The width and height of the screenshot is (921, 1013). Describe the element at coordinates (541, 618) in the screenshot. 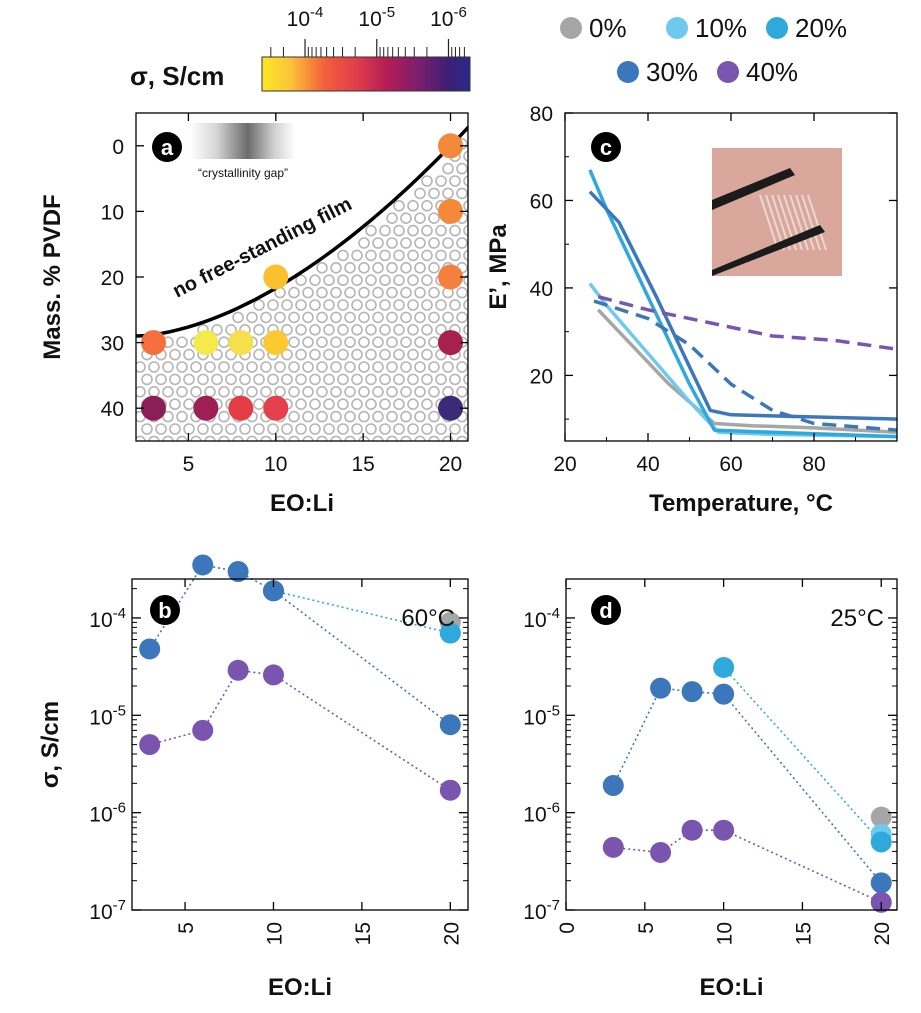

I see `y-tick-label: 10⁻⁴` at that location.